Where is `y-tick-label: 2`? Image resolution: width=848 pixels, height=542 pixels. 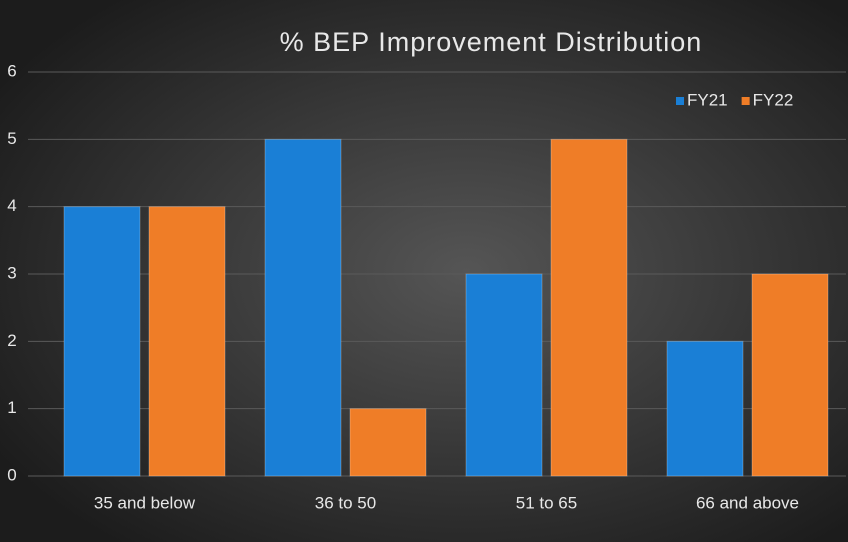 y-tick-label: 2 is located at coordinates (11, 340).